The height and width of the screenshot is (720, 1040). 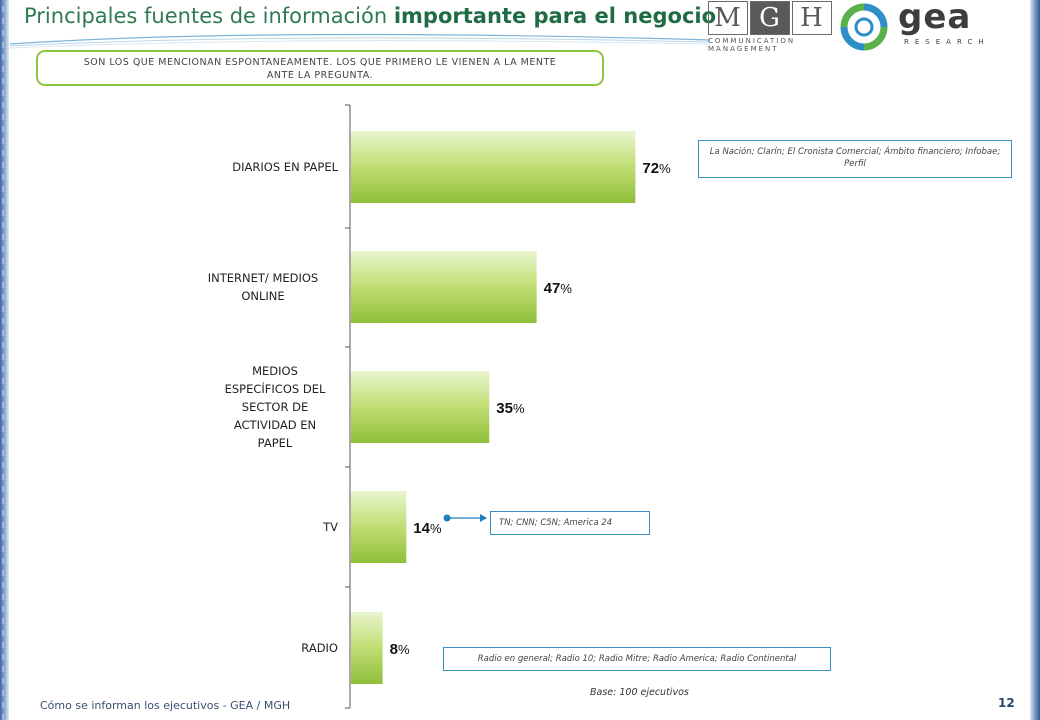 I want to click on category-label-line: INTERNET/ MEDIOS, so click(x=263, y=278).